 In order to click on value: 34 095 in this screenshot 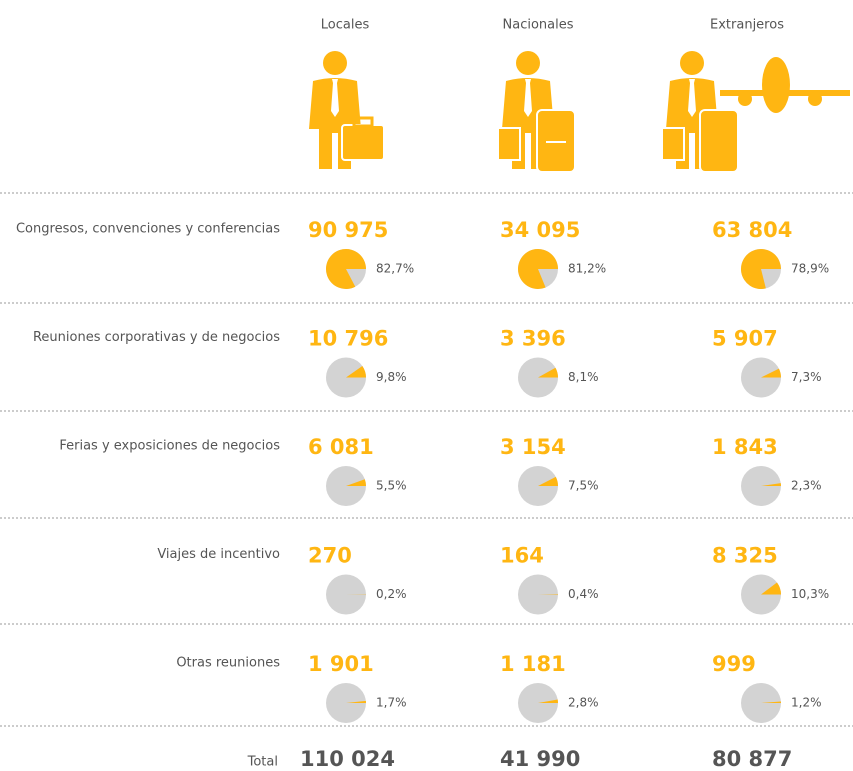, I will do `click(540, 230)`.